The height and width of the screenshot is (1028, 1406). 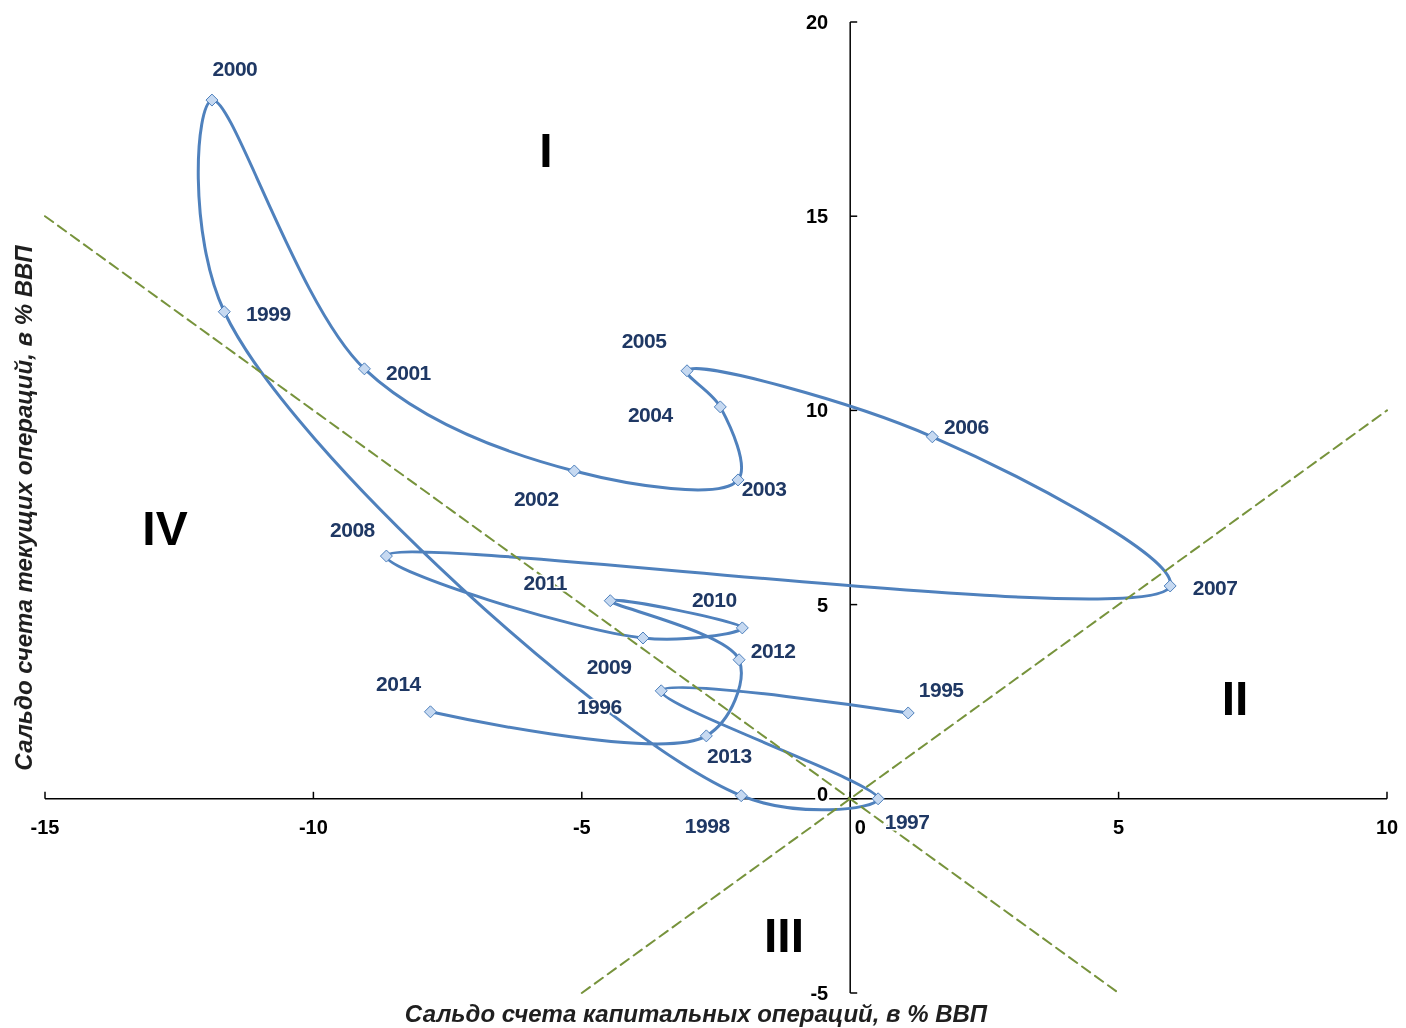 What do you see at coordinates (545, 583) in the screenshot?
I see `annotation: 2011` at bounding box center [545, 583].